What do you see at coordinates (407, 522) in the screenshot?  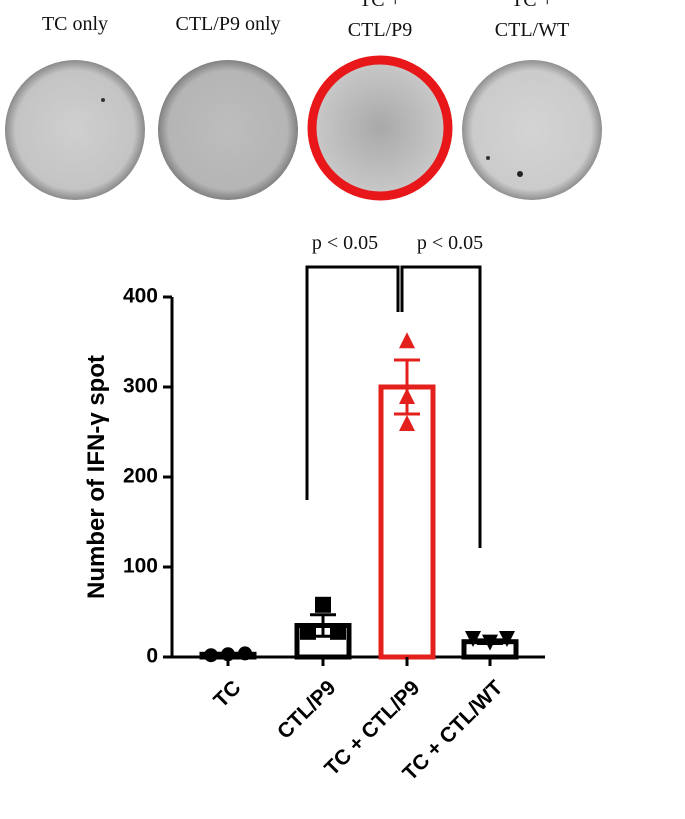 I see `bar` at bounding box center [407, 522].